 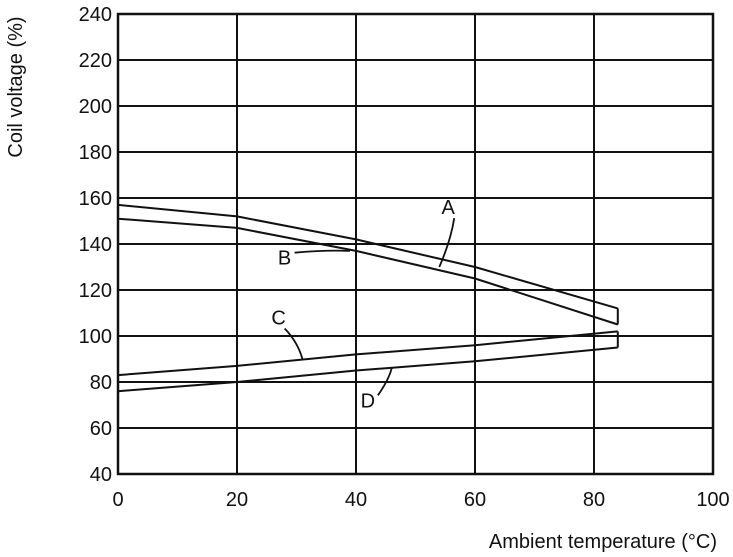 I want to click on series-line-a, so click(x=368, y=256).